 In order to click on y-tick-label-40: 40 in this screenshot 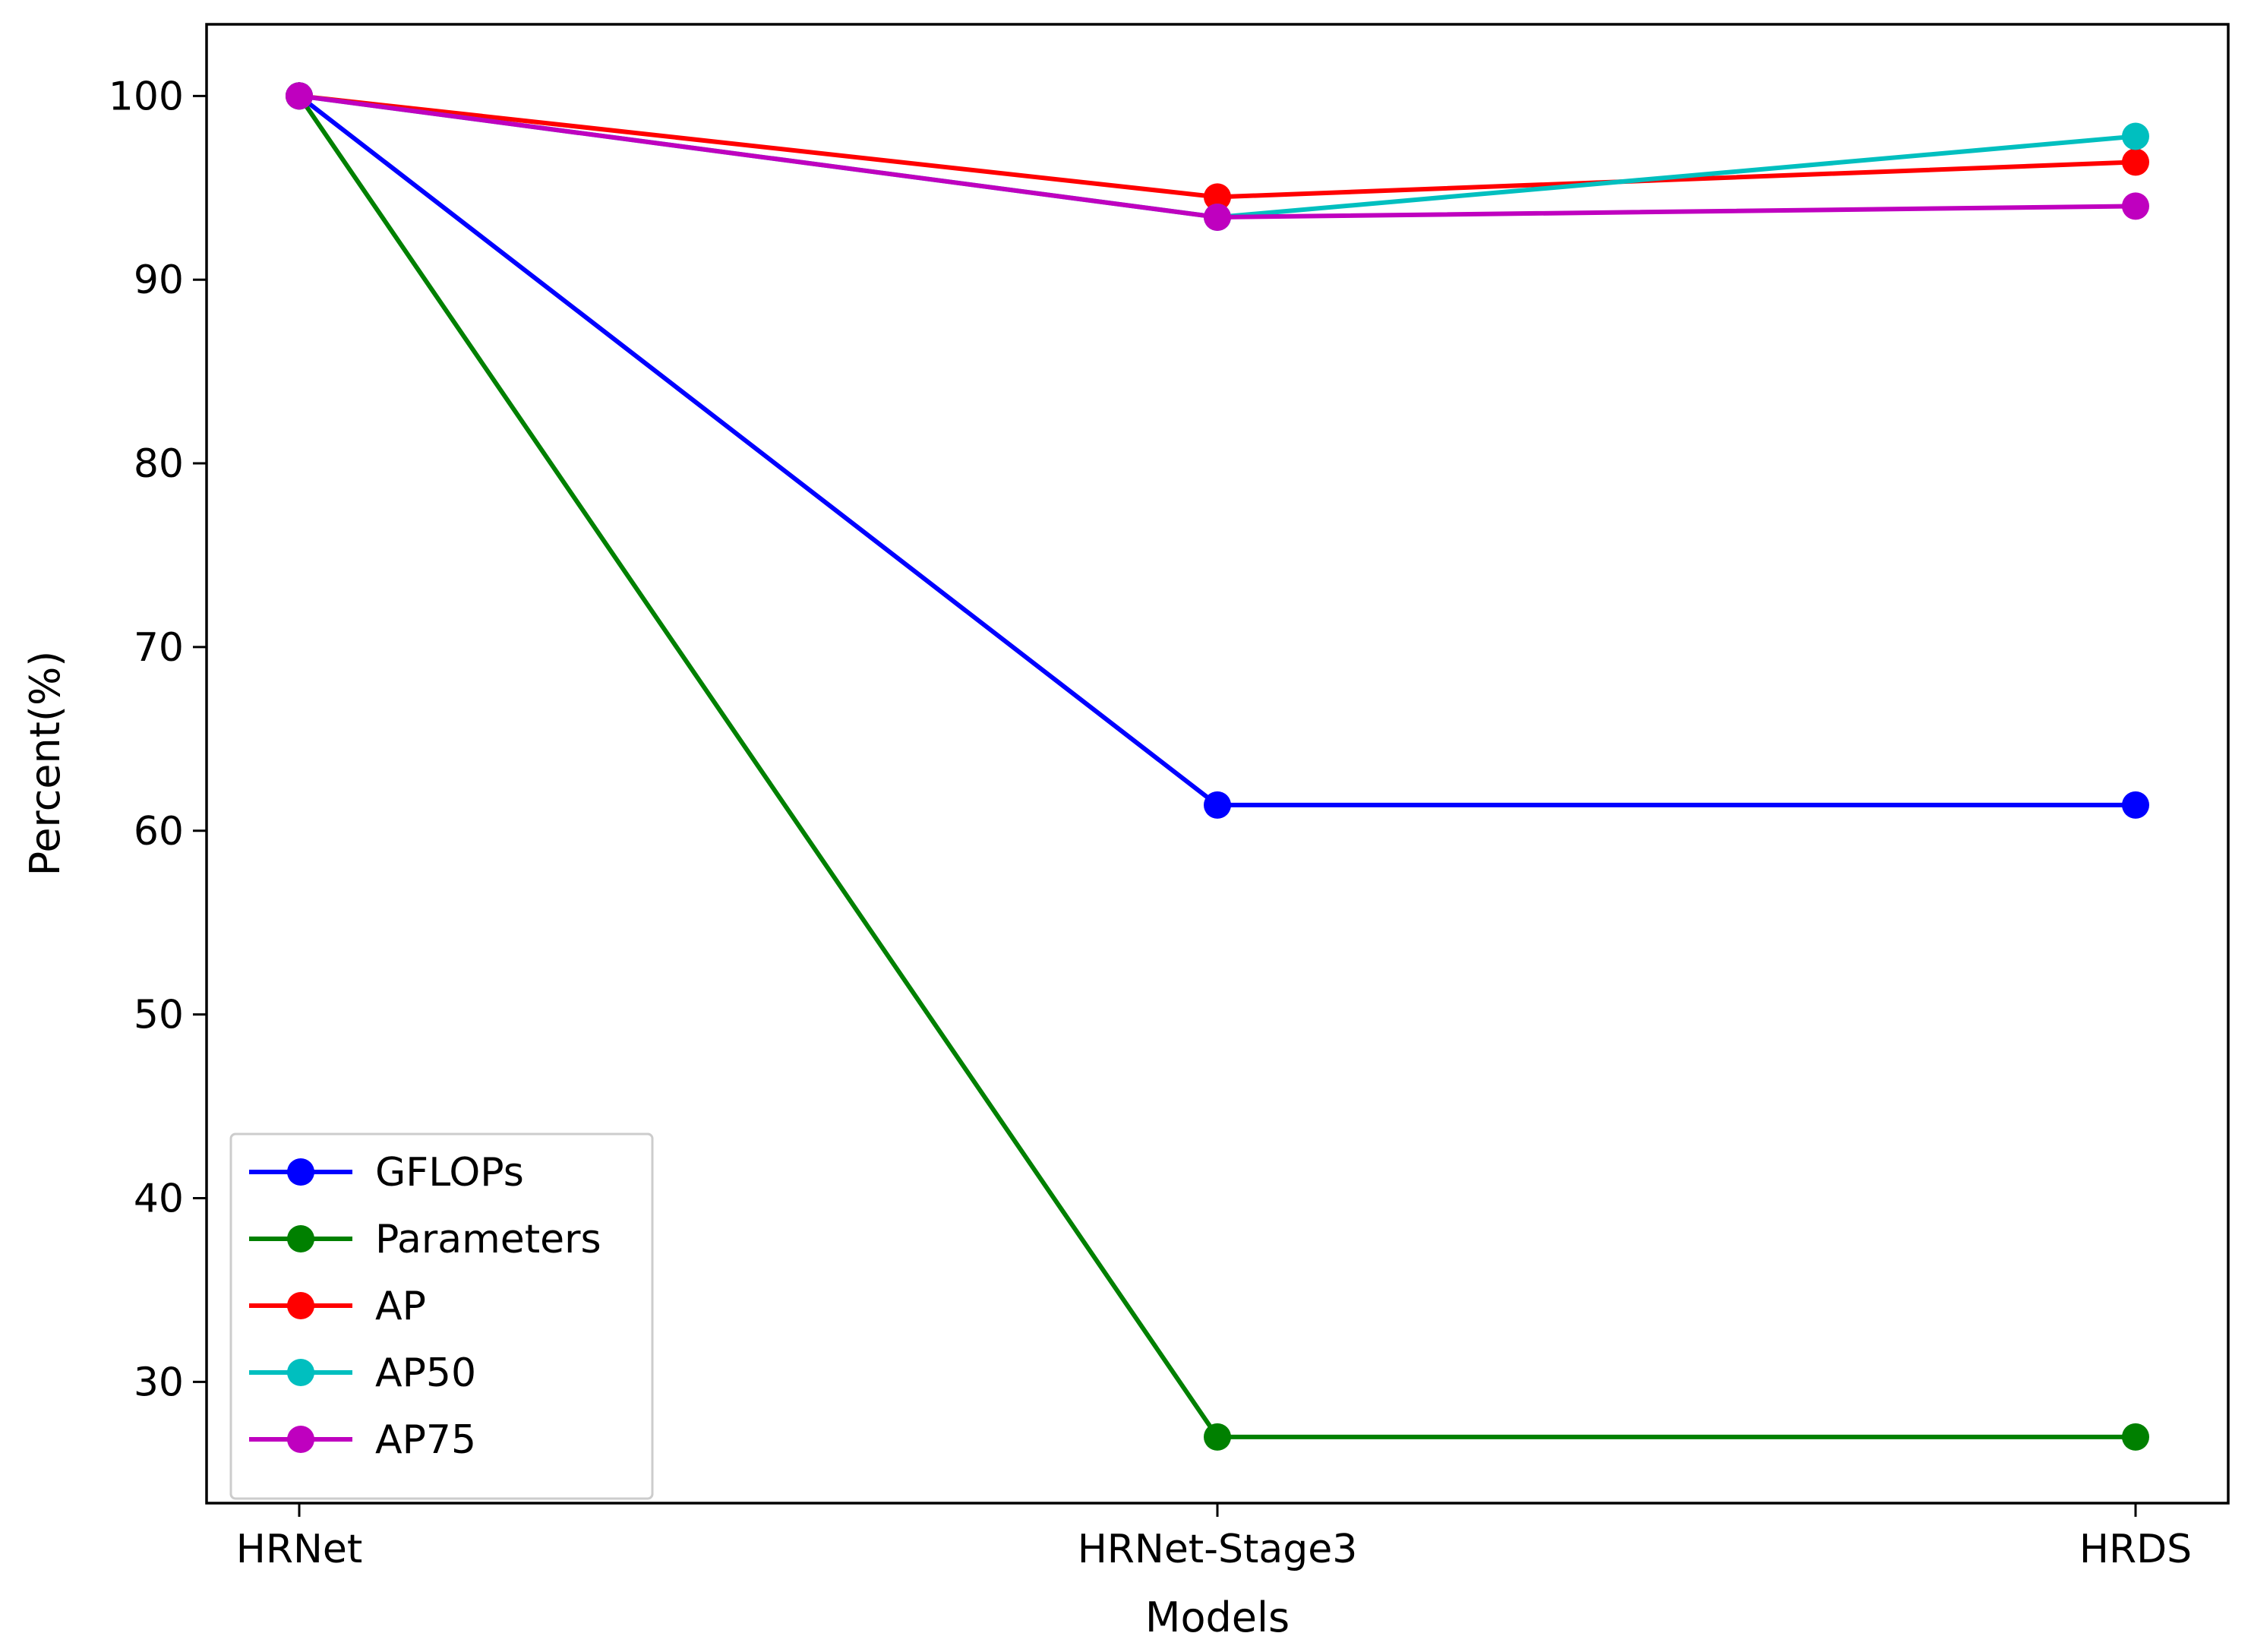, I will do `click(159, 1199)`.